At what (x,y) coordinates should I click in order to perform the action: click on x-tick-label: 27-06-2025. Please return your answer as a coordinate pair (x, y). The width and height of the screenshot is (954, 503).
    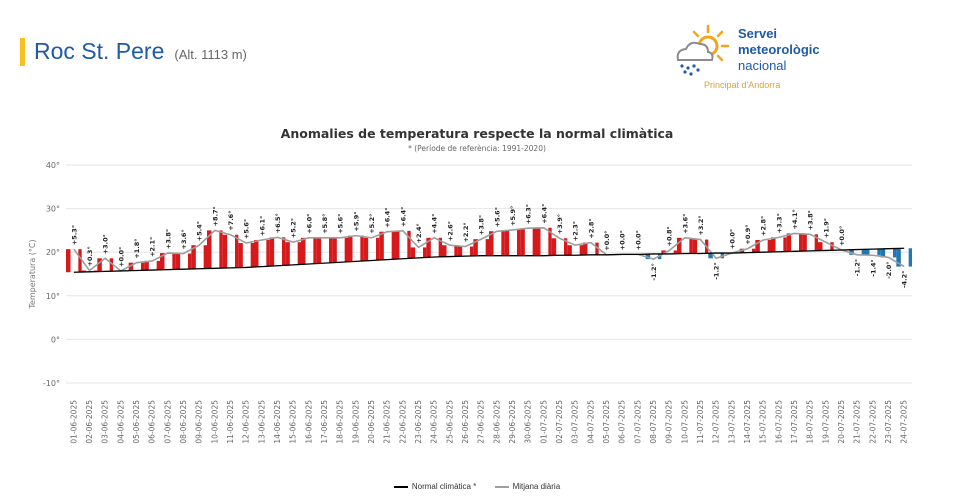
    Looking at the image, I should click on (481, 422).